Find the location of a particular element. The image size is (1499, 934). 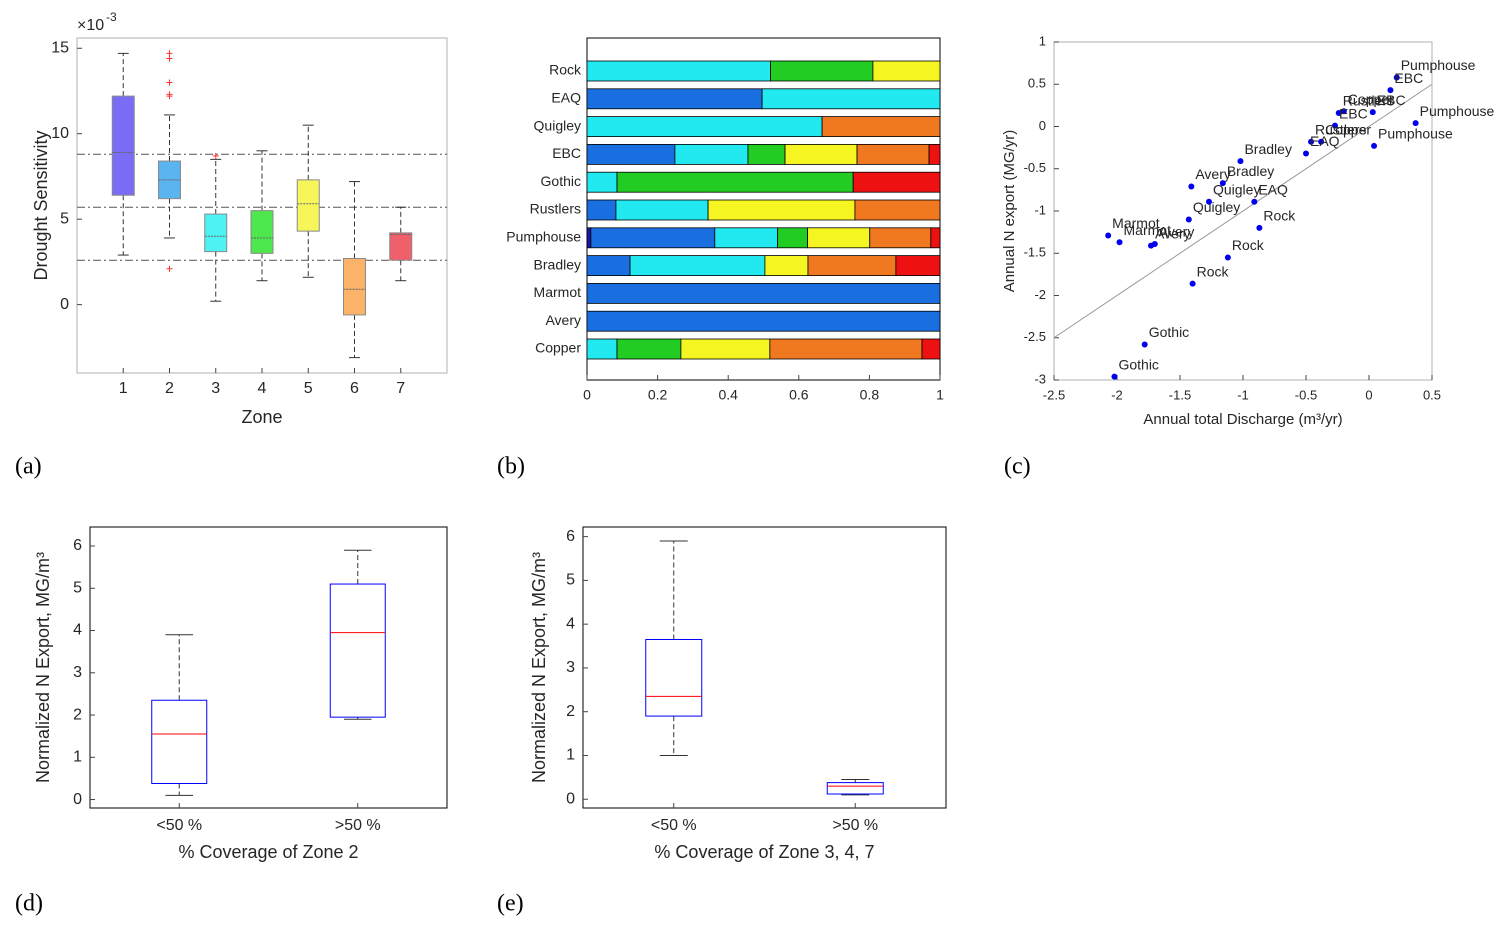

y-tick-label: -3 is located at coordinates (1040, 378).